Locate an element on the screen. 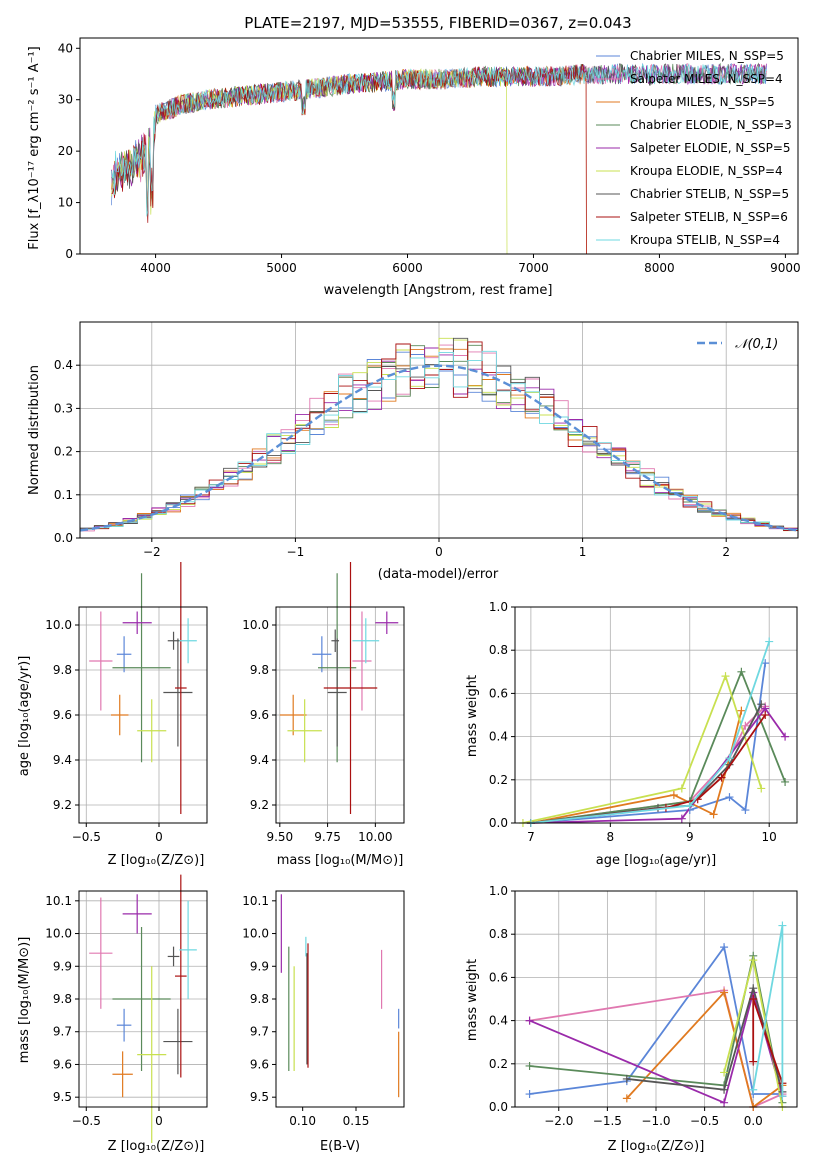 Image resolution: width=819 pixels, height=1170 pixels. mw-age-xlabel: age [log₁₀(age/yr)] is located at coordinates (656, 860).